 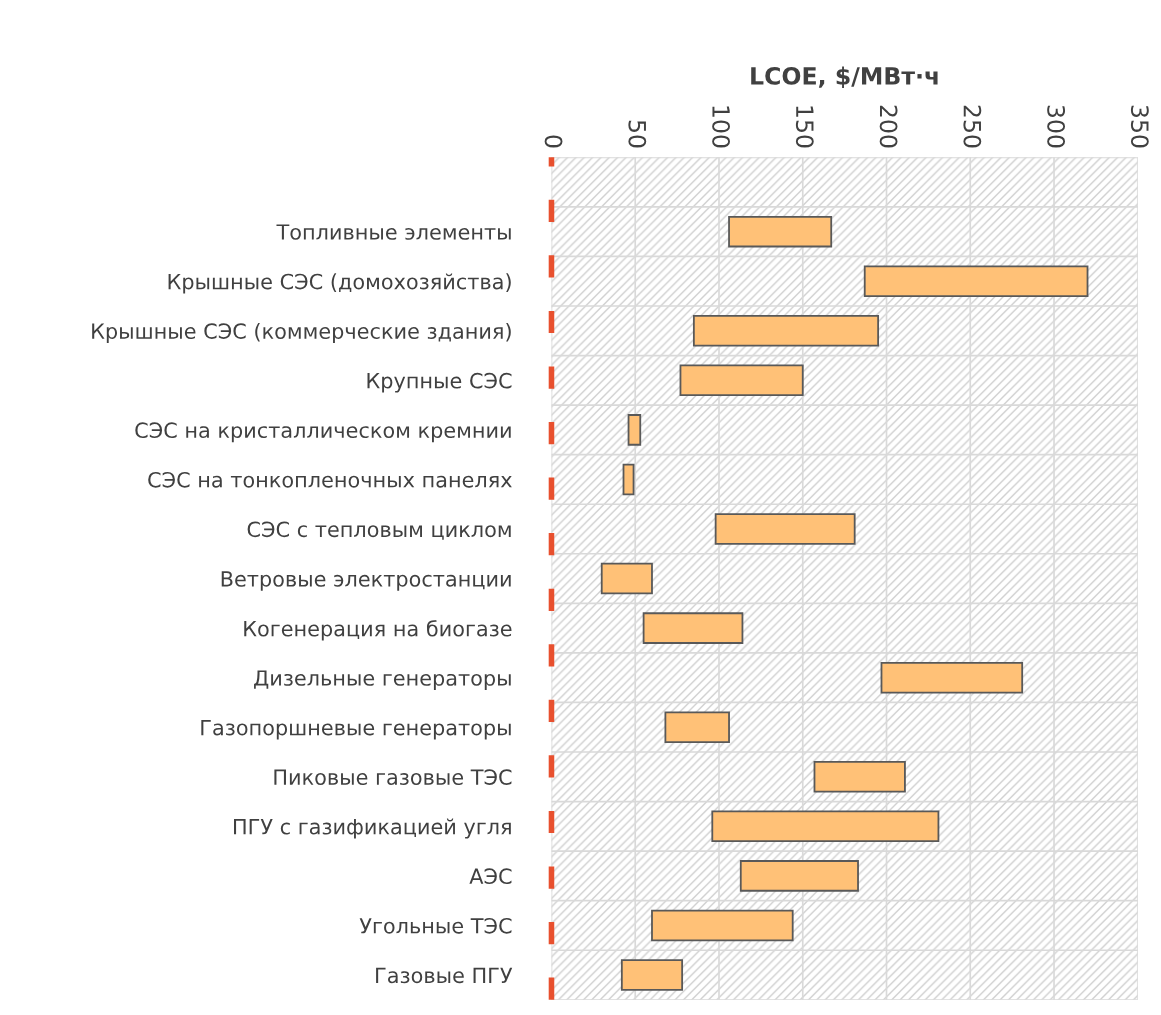 I want to click on x-axis-title: LCOE, $/МВт·ч, so click(x=844, y=77).